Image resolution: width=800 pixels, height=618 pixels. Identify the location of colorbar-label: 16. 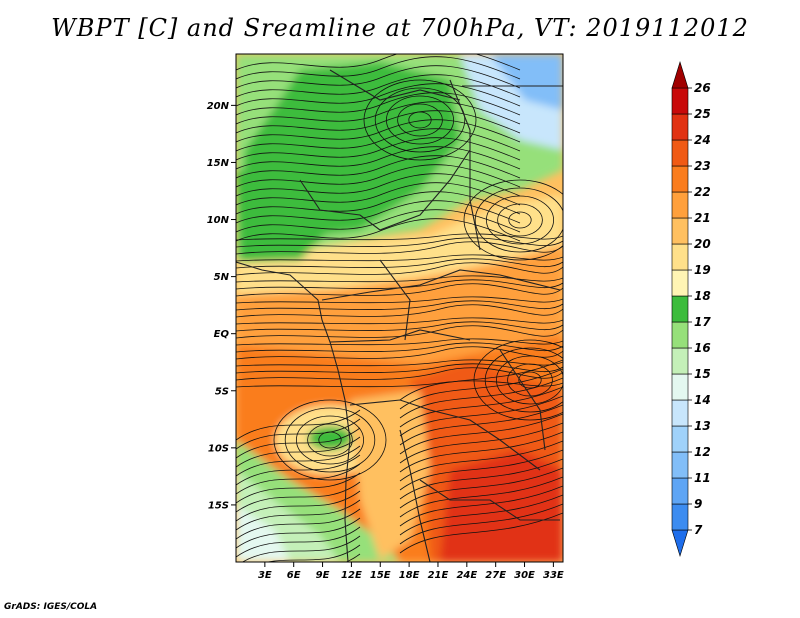
(702, 348).